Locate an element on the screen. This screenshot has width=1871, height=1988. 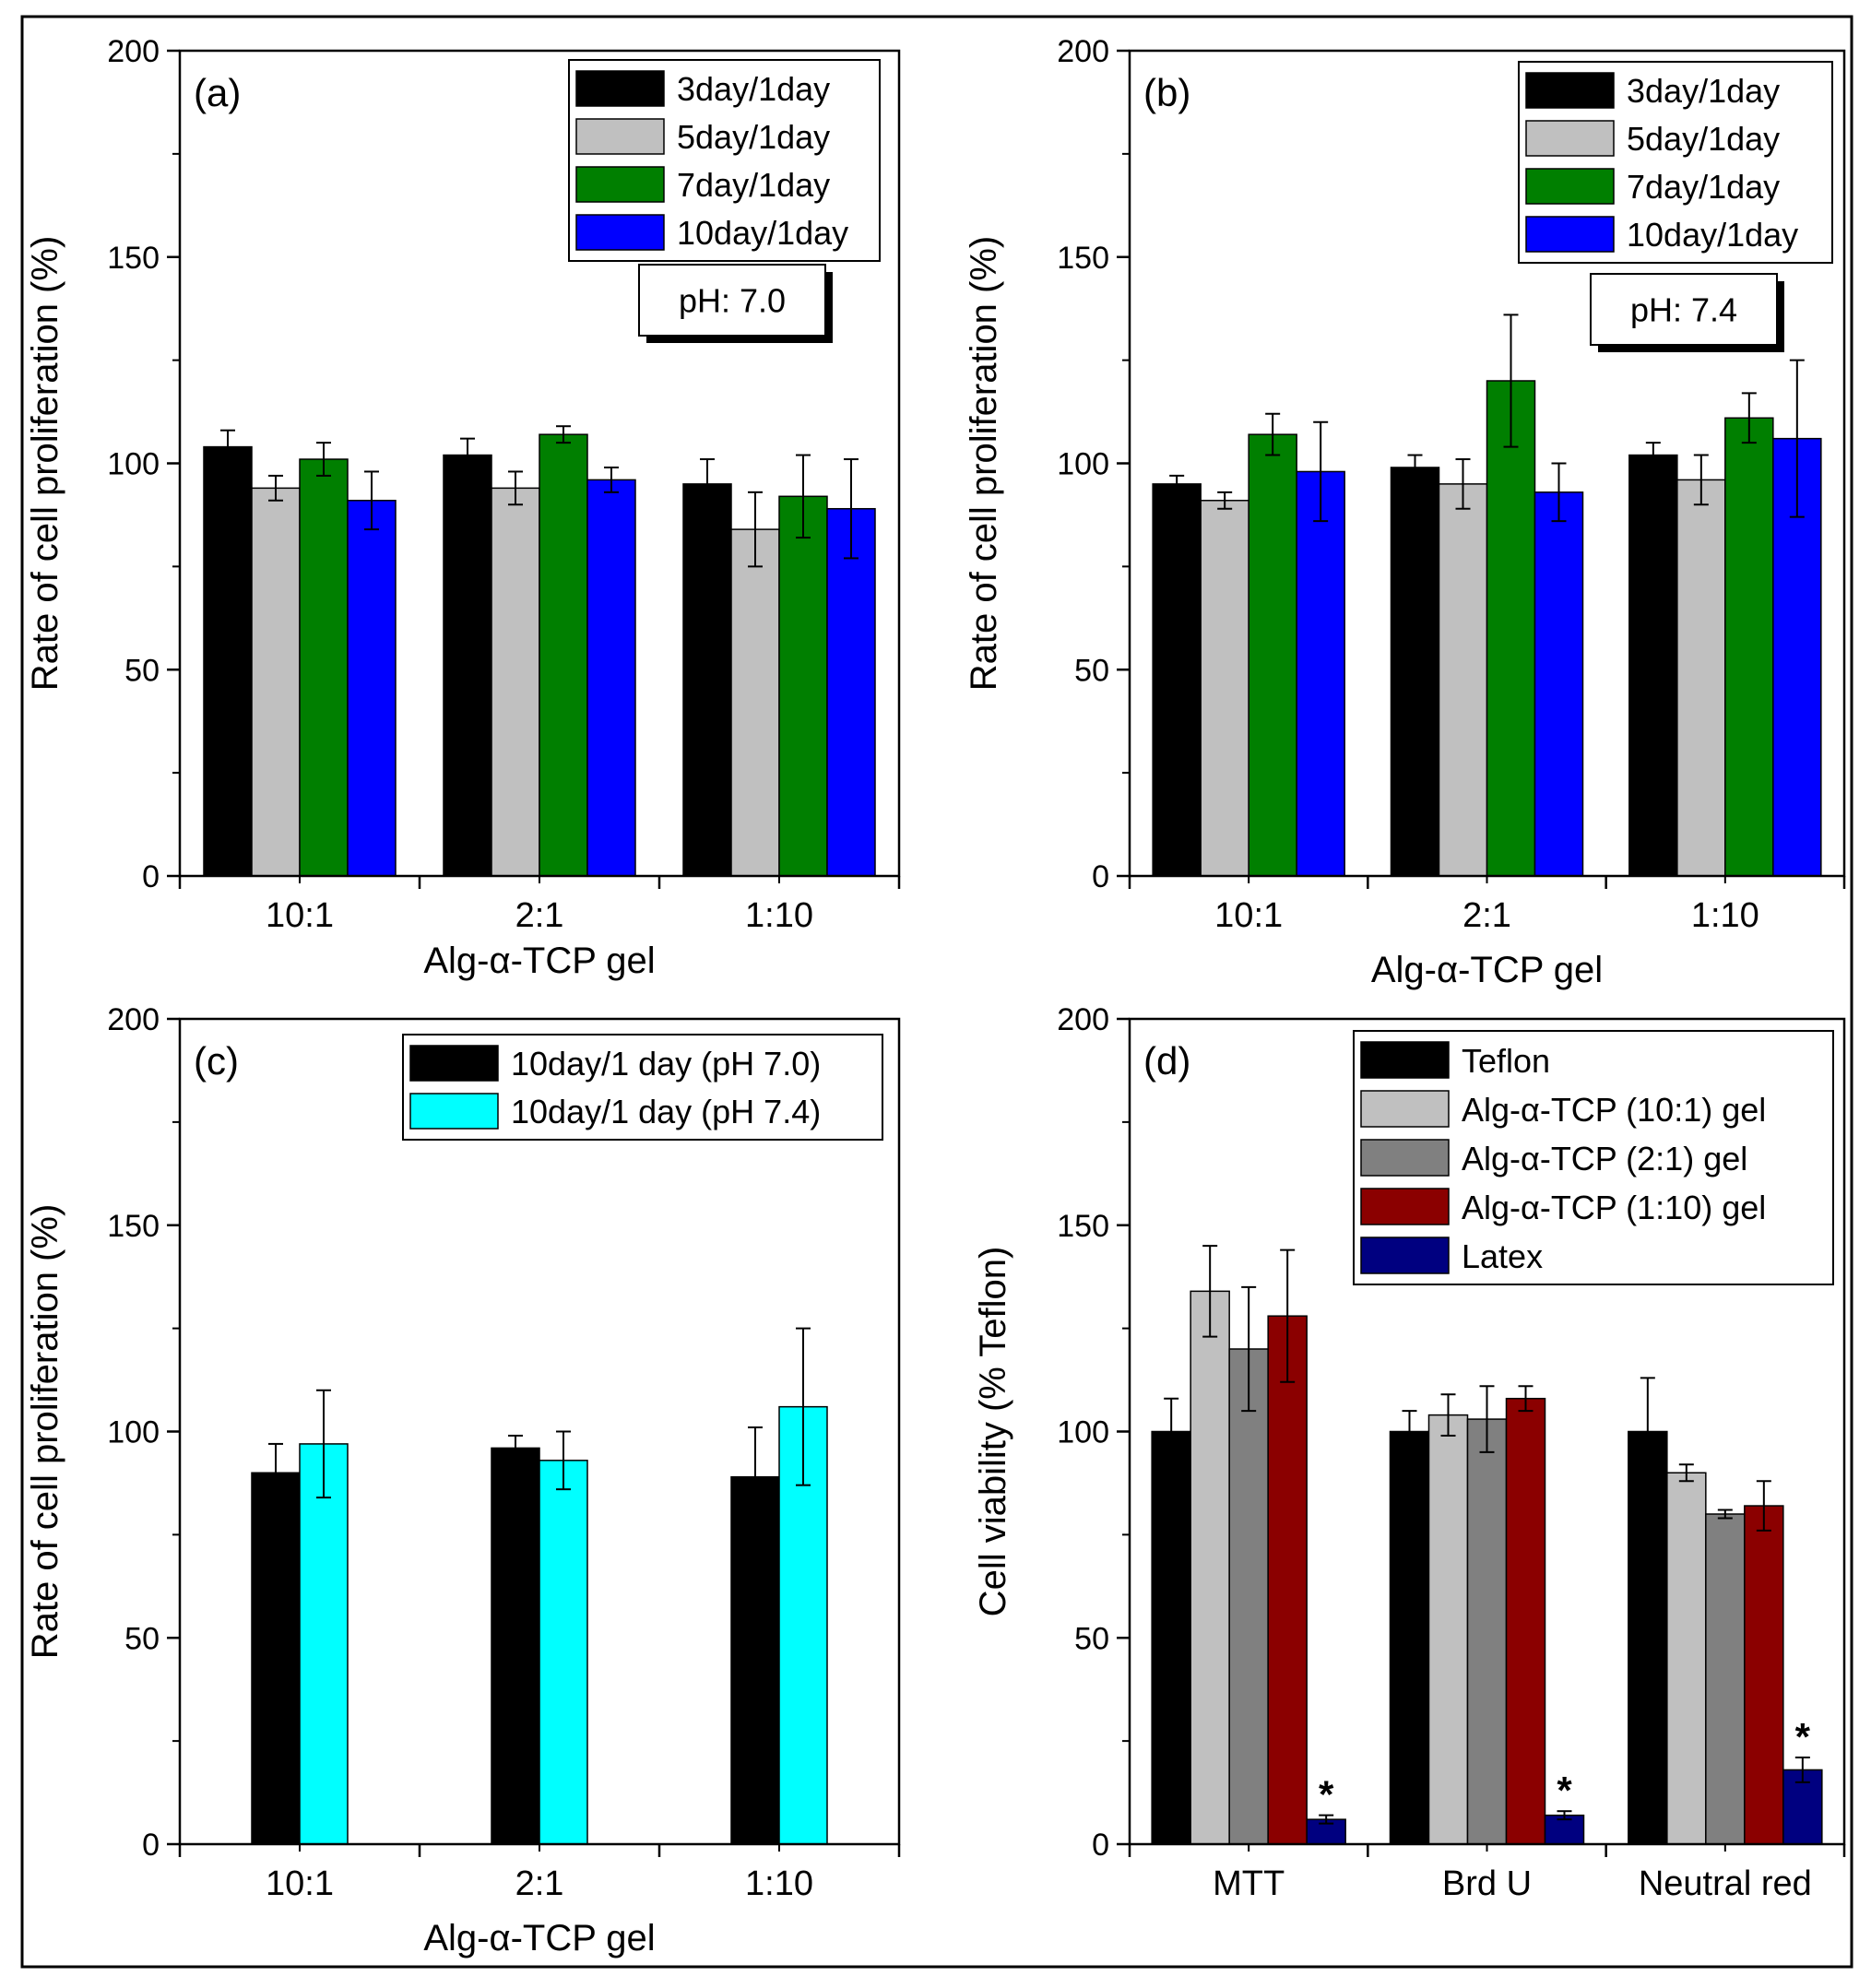
legend-entry-label: Latex is located at coordinates (1502, 1256).